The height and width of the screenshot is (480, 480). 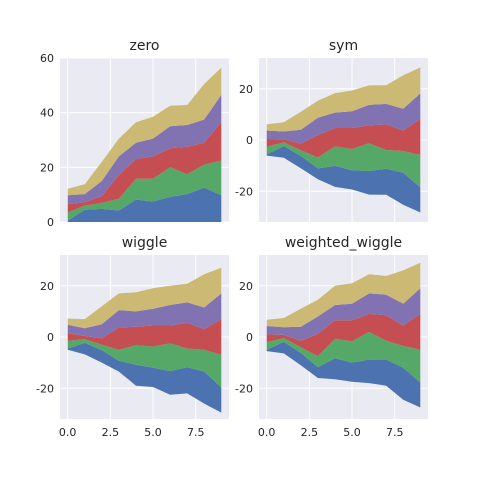 I want to click on panel-title: wiggle, so click(x=145, y=243).